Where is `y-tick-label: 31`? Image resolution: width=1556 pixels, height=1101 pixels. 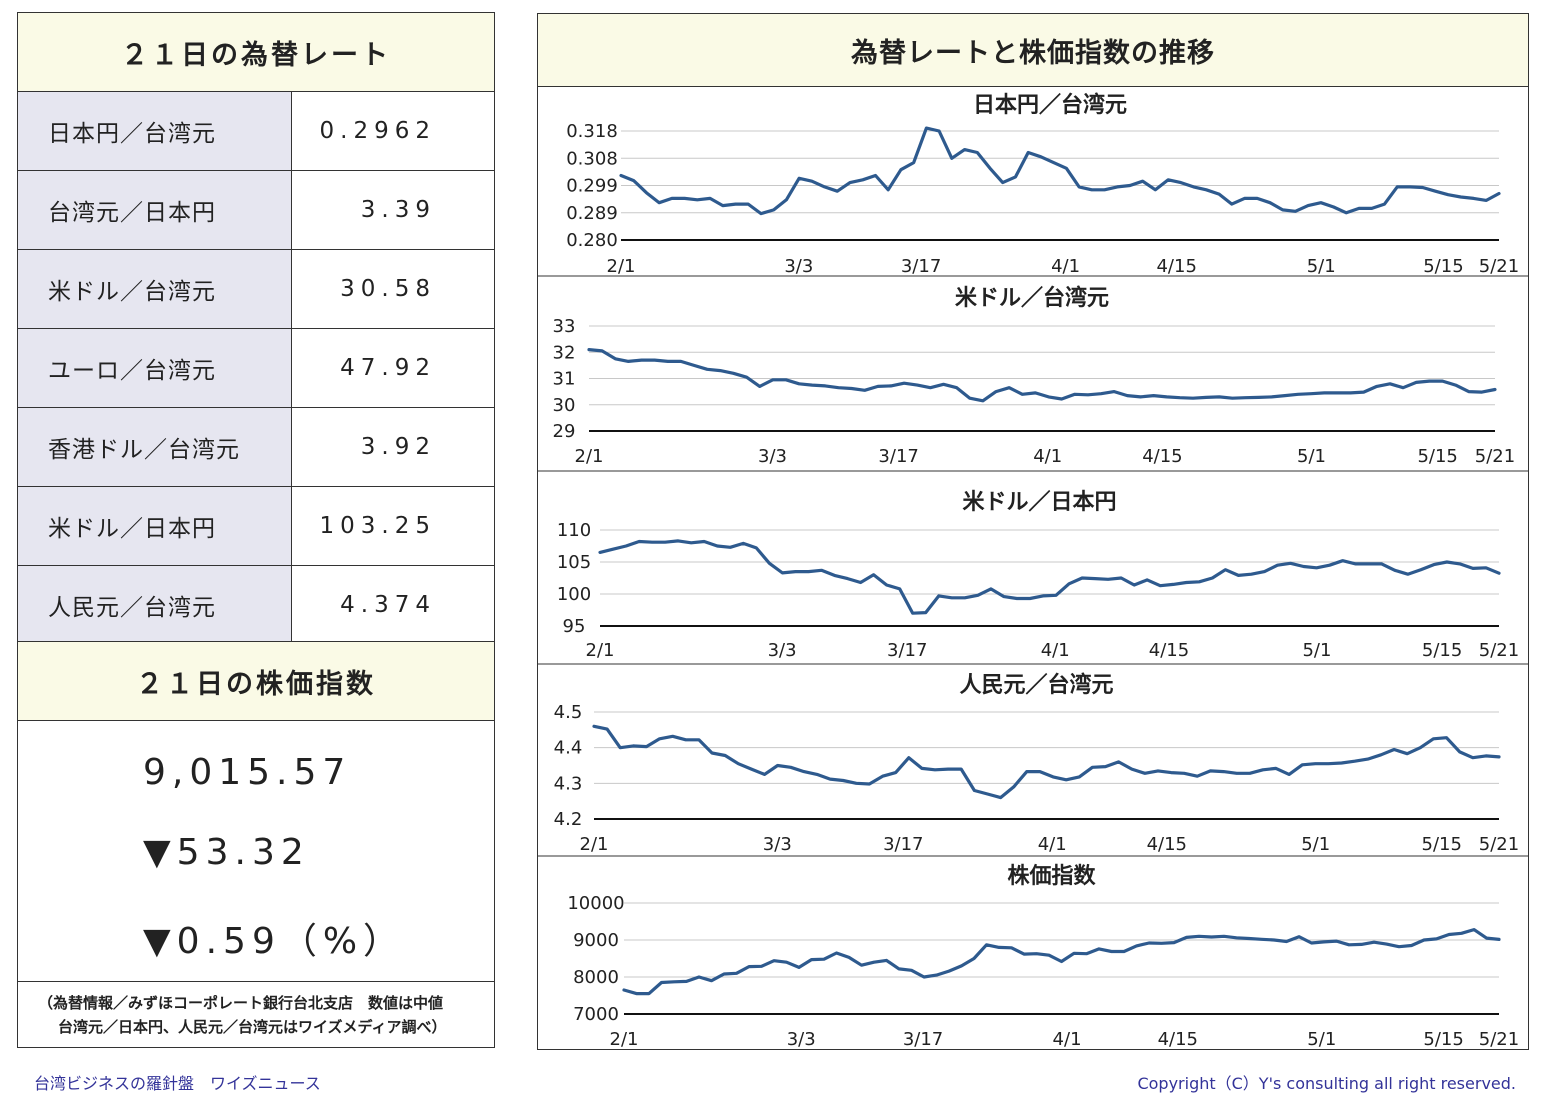 y-tick-label: 31 is located at coordinates (564, 379).